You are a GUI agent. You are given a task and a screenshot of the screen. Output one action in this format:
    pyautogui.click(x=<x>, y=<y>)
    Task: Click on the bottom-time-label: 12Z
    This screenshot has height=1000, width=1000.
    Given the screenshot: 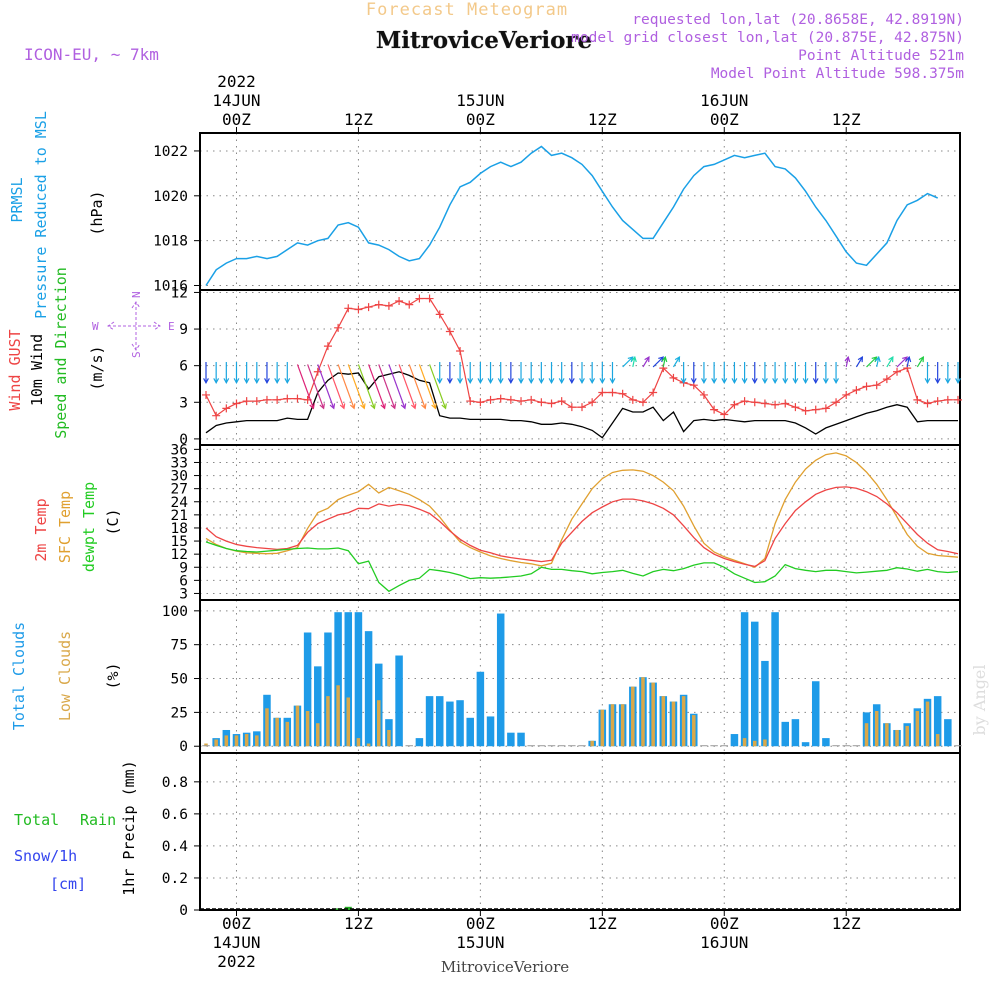 What is the action you would take?
    pyautogui.click(x=602, y=923)
    